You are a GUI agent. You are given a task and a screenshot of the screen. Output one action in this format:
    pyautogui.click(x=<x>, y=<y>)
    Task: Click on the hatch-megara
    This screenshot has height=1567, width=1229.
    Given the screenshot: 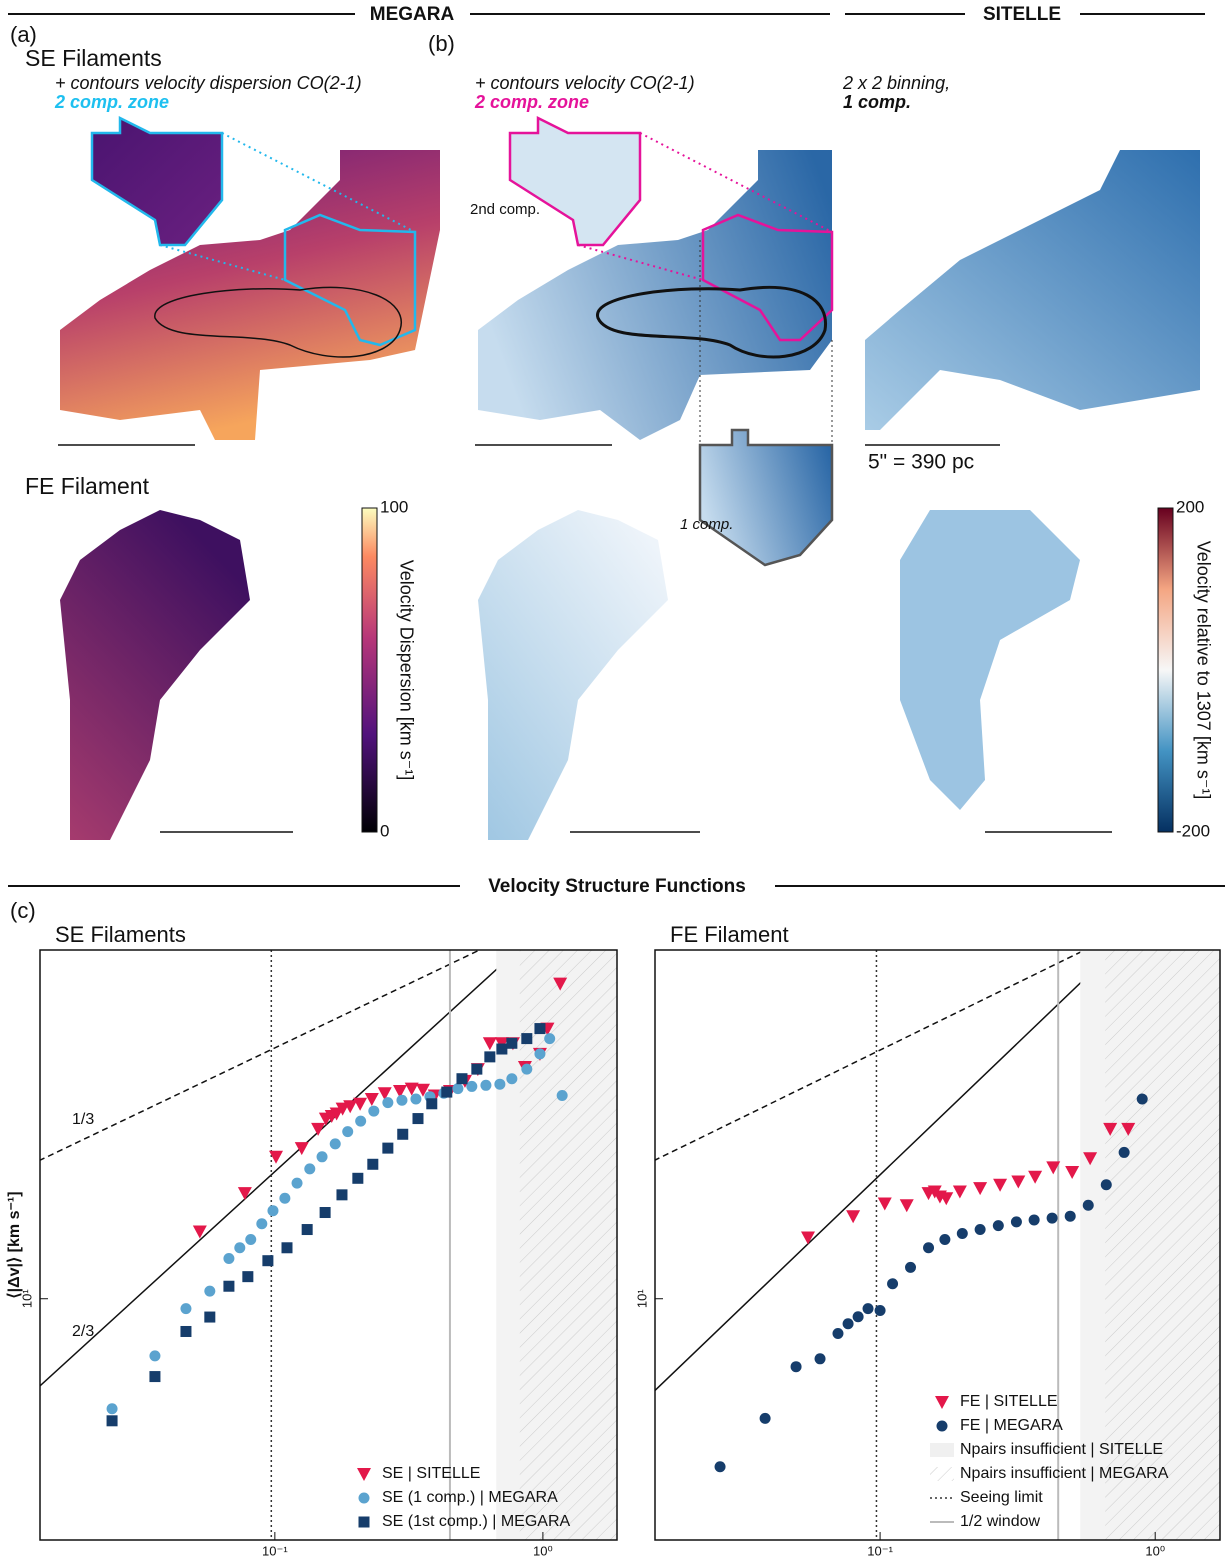 What is the action you would take?
    pyautogui.click(x=1162, y=1245)
    